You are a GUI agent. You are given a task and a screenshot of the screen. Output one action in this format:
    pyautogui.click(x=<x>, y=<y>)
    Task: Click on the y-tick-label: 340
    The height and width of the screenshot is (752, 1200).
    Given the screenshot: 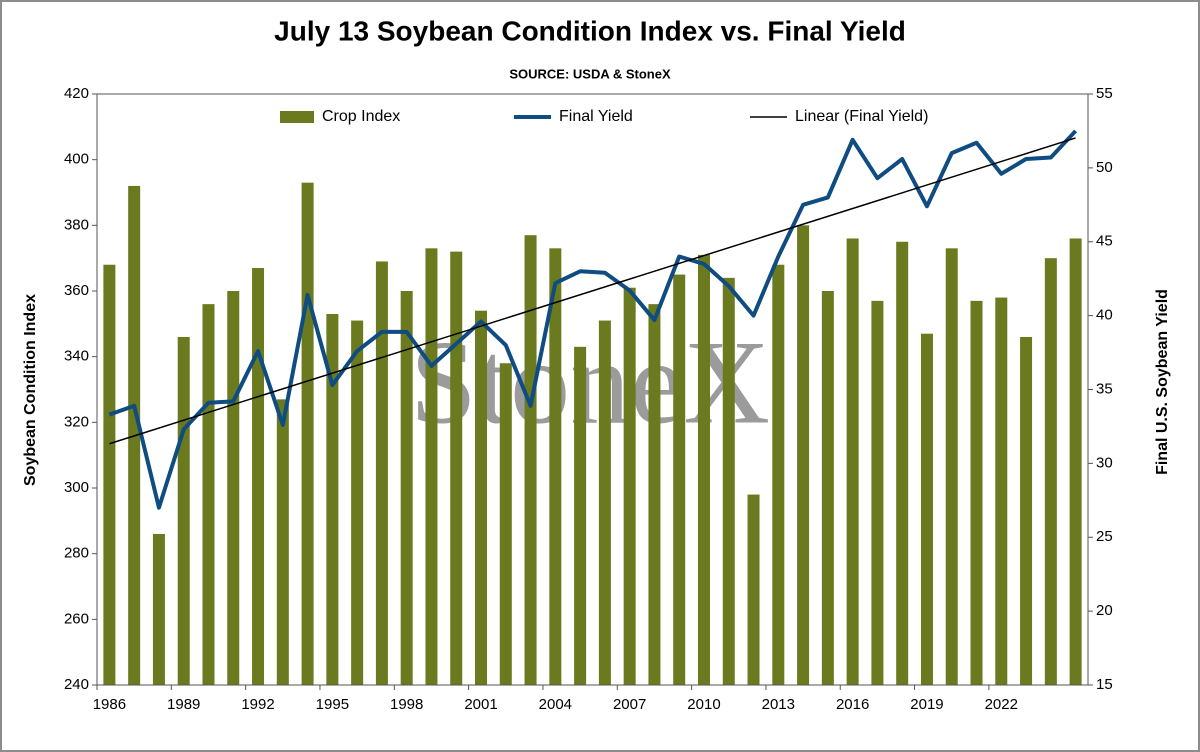 What is the action you would take?
    pyautogui.click(x=76, y=356)
    